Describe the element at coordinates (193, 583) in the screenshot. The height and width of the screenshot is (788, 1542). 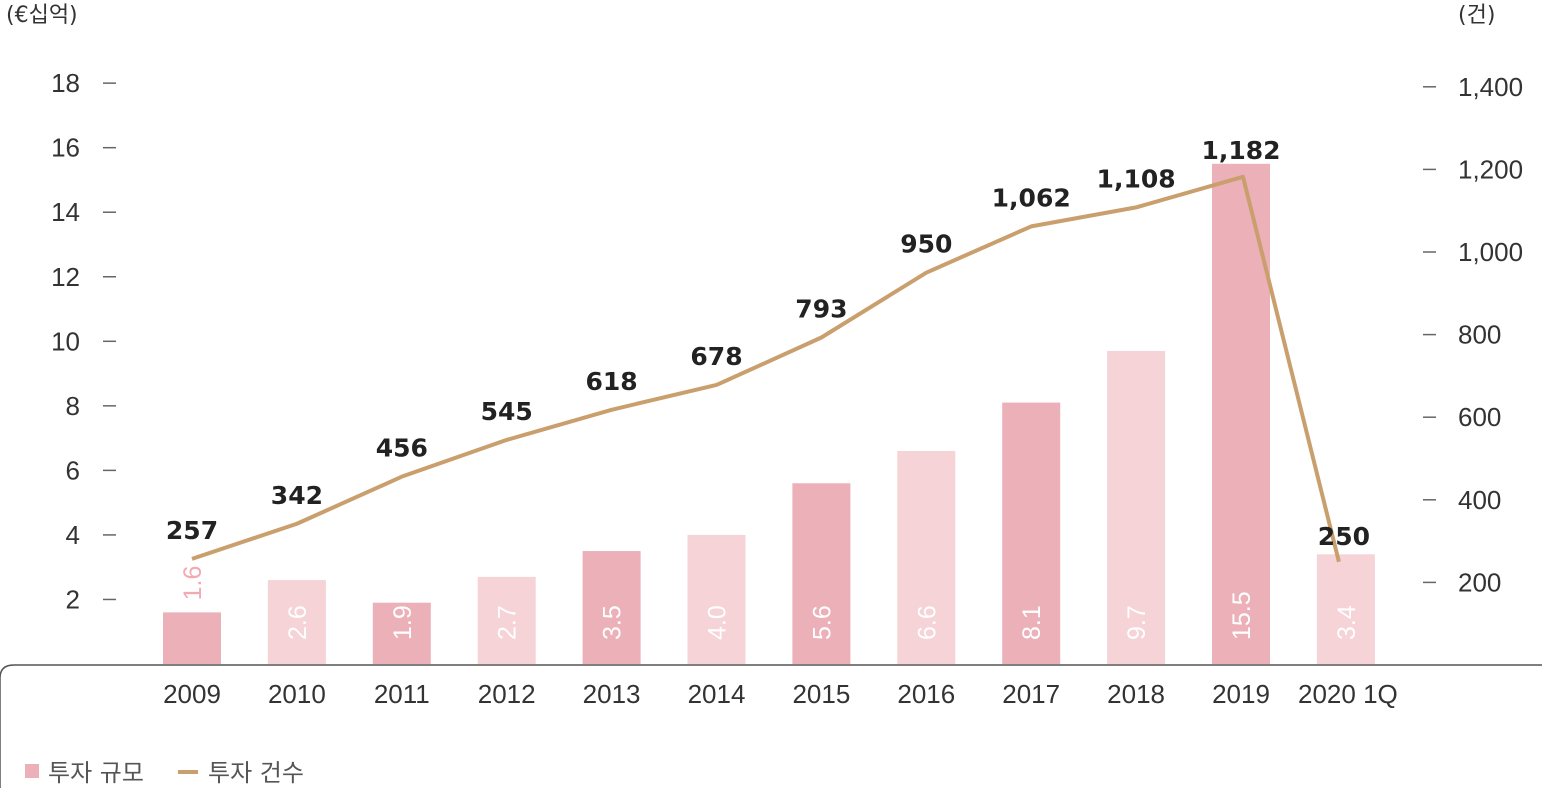
I see `bar-value-label: 1.6` at that location.